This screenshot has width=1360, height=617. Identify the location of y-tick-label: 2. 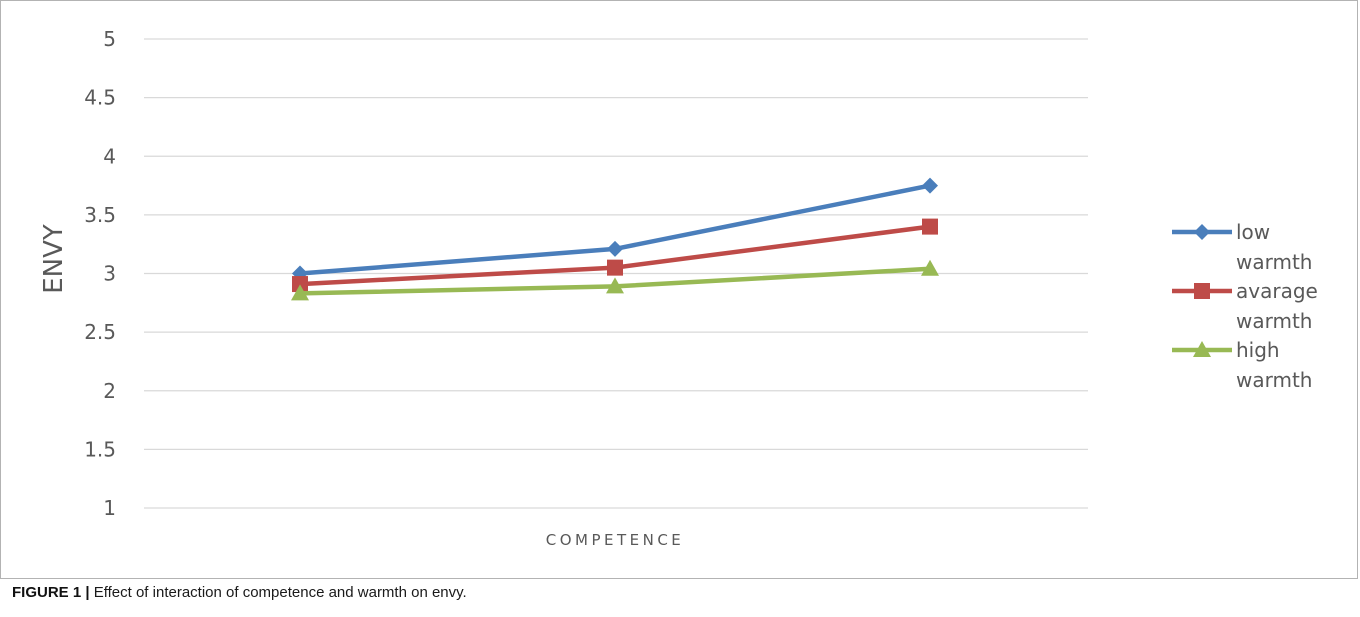
(109, 391).